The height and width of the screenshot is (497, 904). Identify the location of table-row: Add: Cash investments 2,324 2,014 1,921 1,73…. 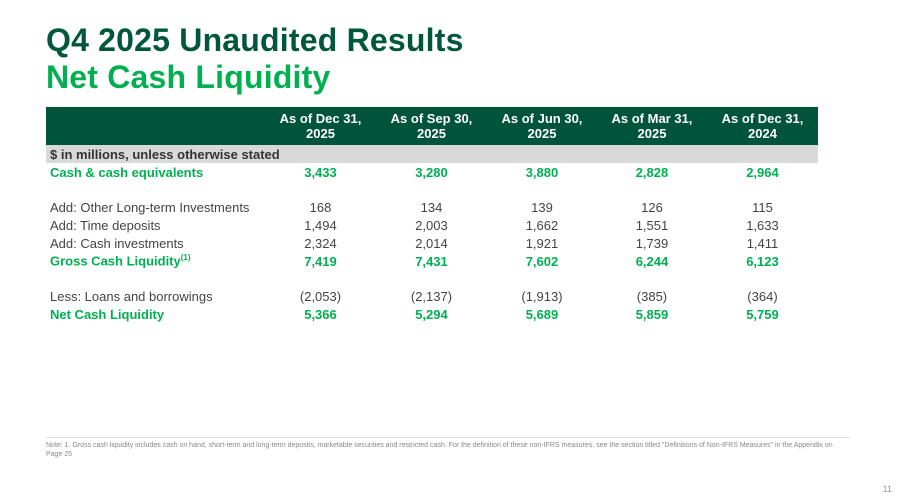
(432, 243).